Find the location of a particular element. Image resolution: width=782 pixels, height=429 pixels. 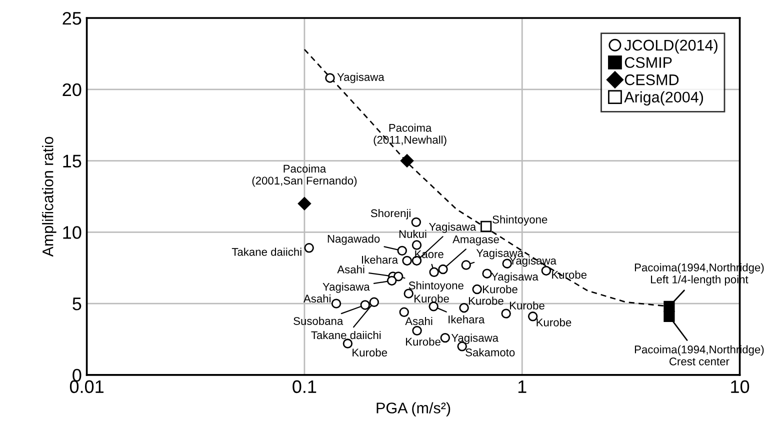

annotation: Susobana is located at coordinates (319, 320).